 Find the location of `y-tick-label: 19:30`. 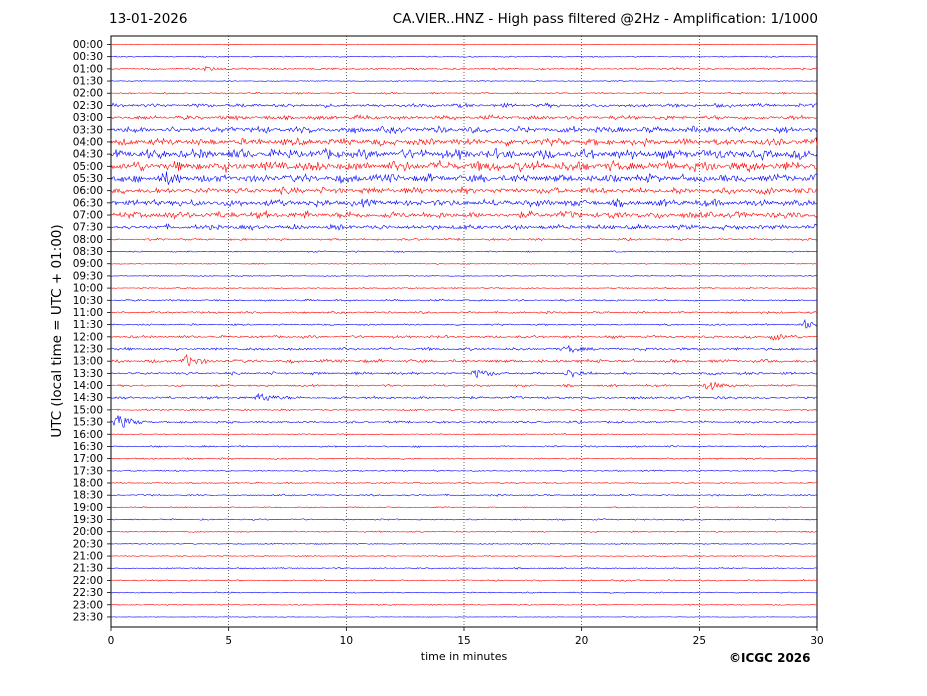

y-tick-label: 19:30 is located at coordinates (88, 520).